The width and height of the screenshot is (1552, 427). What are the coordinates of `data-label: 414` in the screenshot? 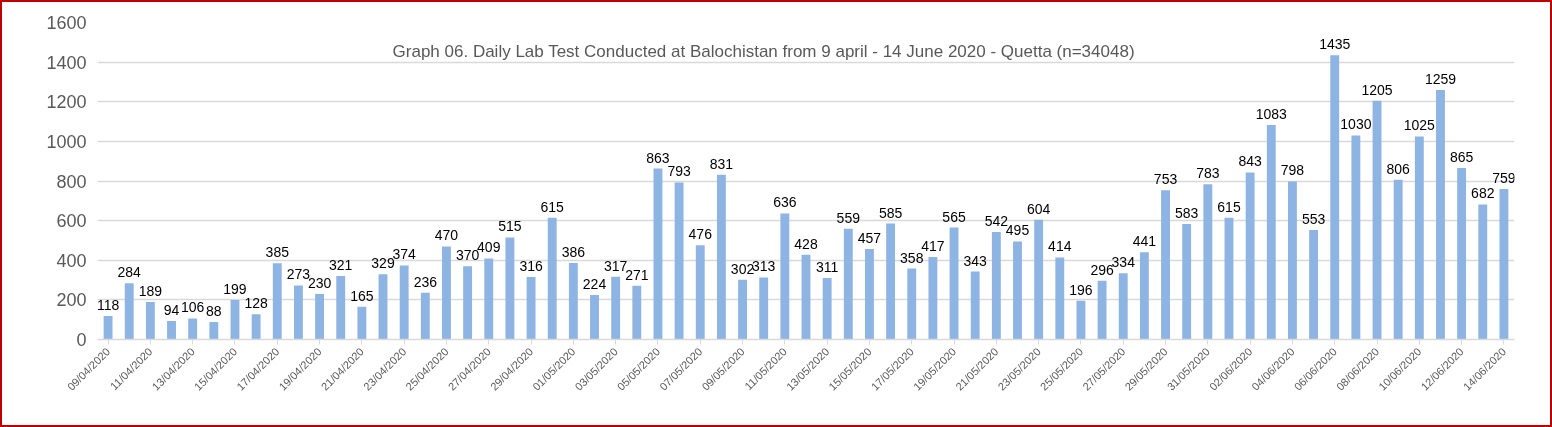 It's located at (1060, 246).